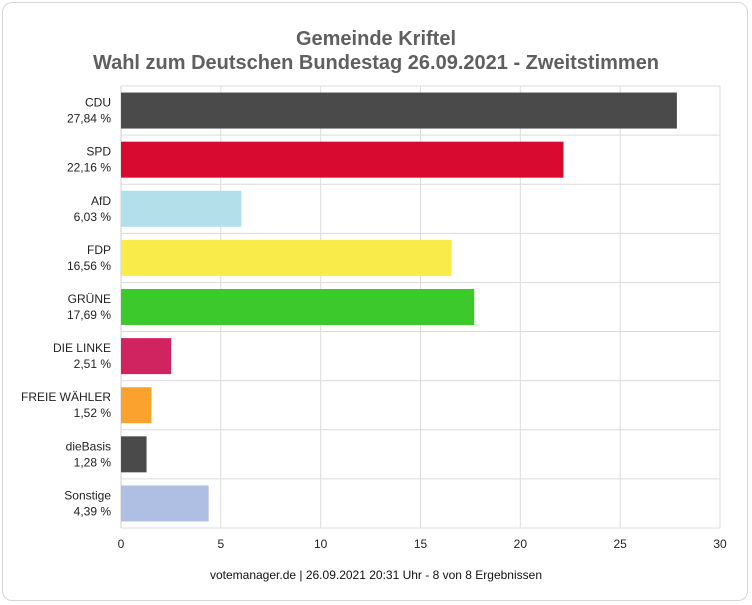 Image resolution: width=752 pixels, height=605 pixels. What do you see at coordinates (121, 544) in the screenshot?
I see `x-tick-label: 0` at bounding box center [121, 544].